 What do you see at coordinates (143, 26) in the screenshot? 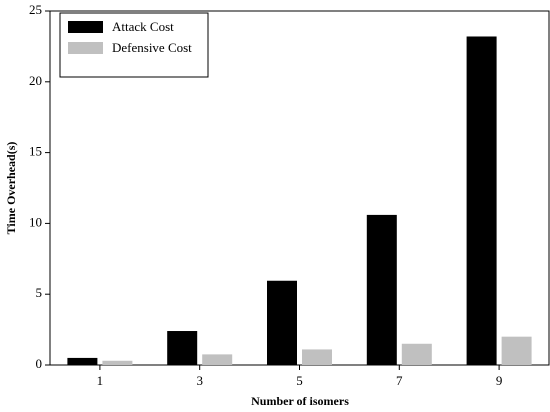
I see `legend-label: Attack Cost` at bounding box center [143, 26].